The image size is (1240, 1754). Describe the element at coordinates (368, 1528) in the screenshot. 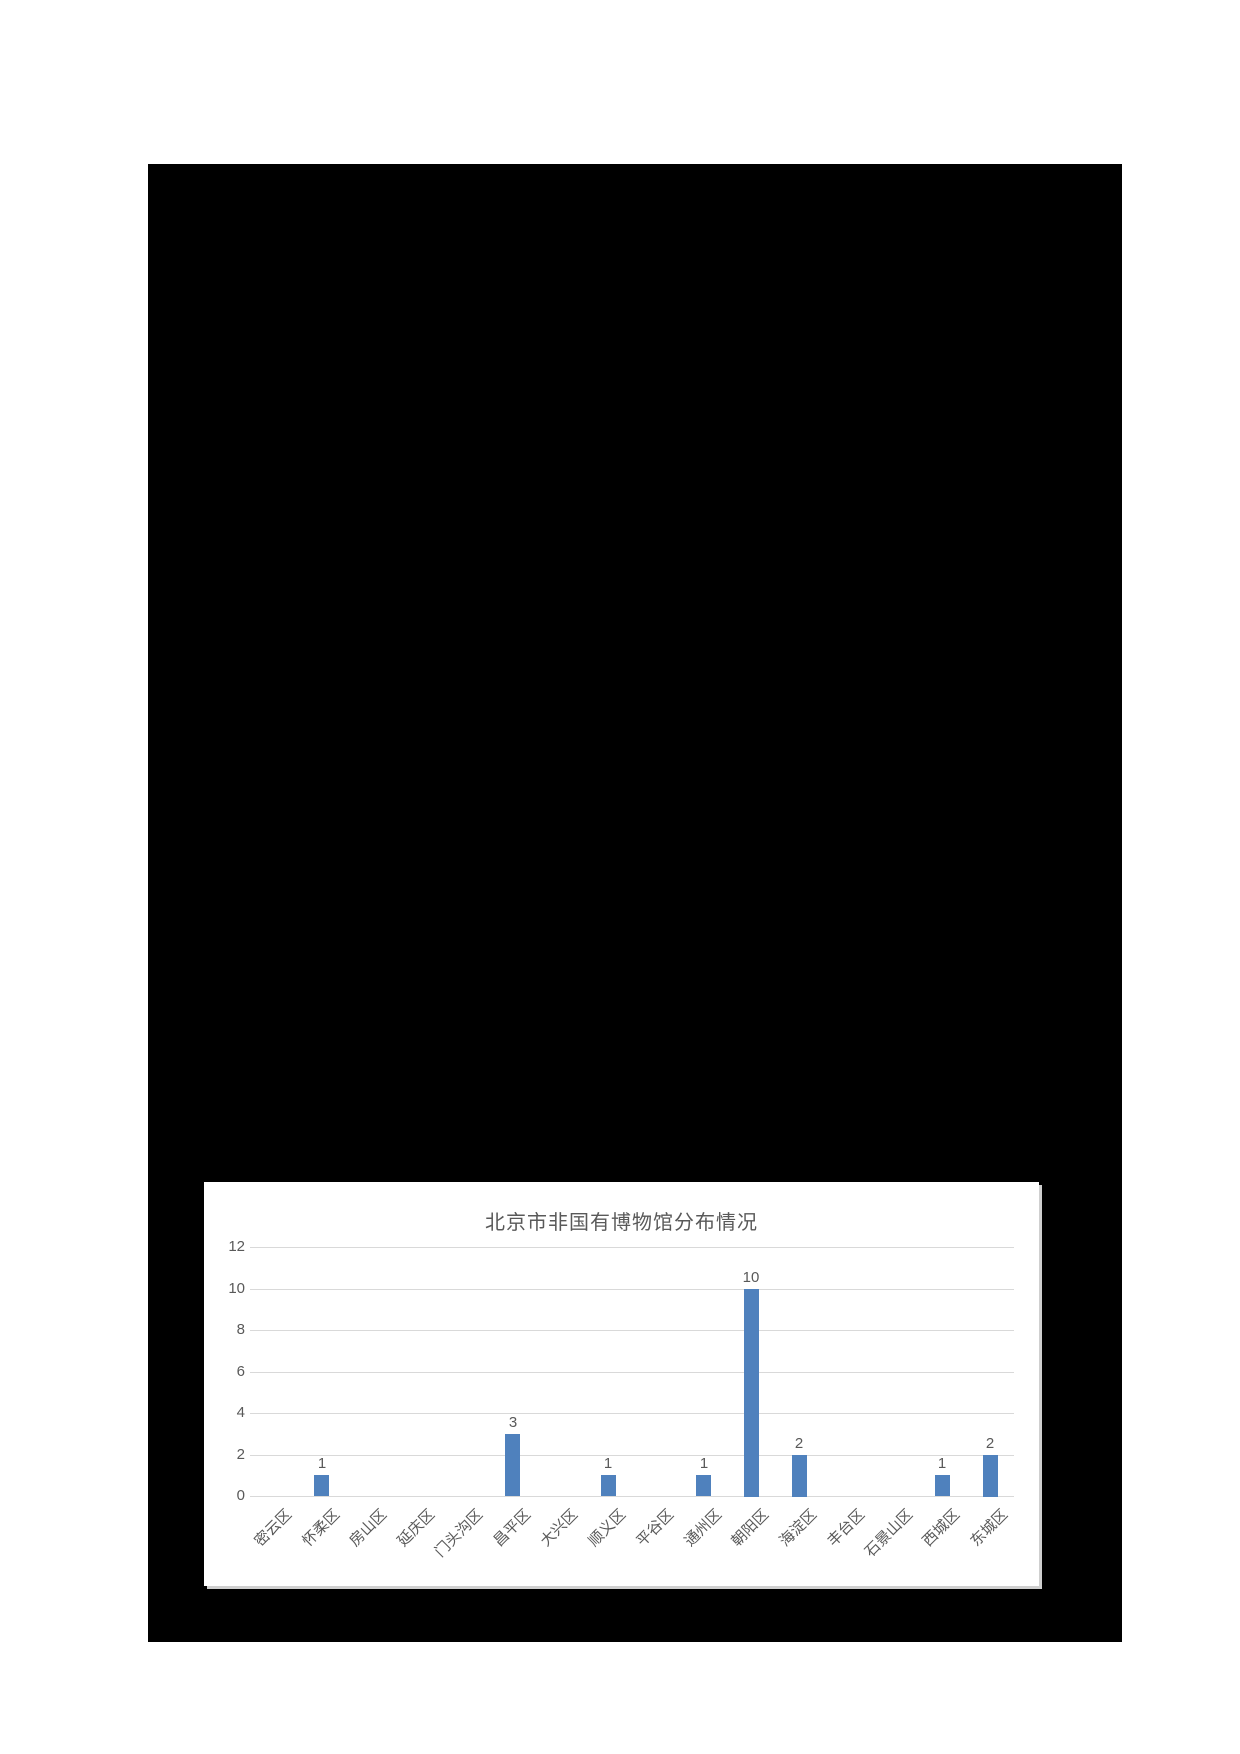

I see `x-axis-category-label: 房山区` at that location.